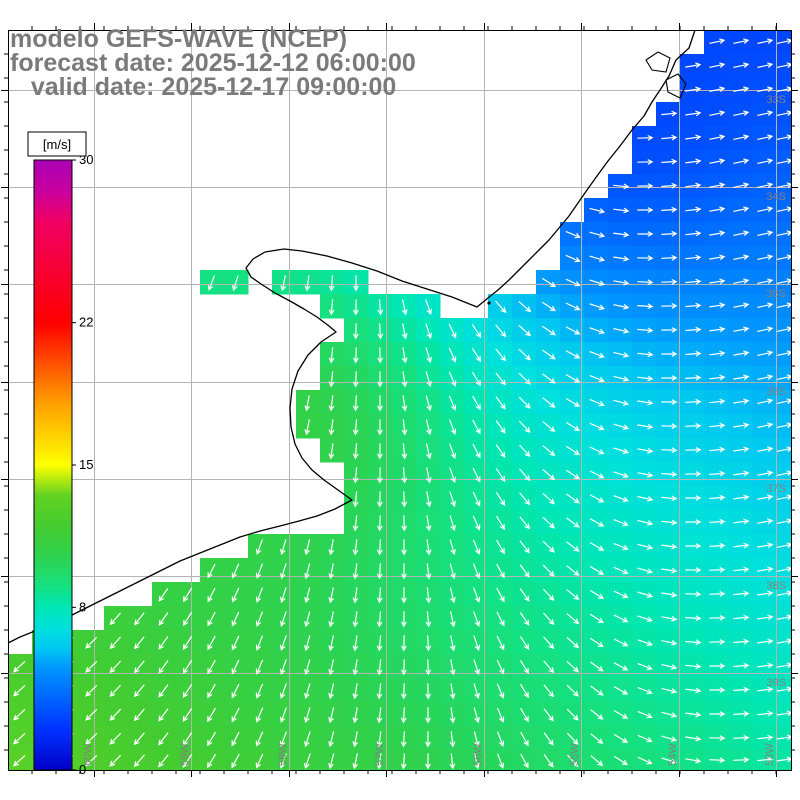 The width and height of the screenshot is (800, 800). Describe the element at coordinates (82, 769) in the screenshot. I see `colorbar-tick-label: 0` at that location.